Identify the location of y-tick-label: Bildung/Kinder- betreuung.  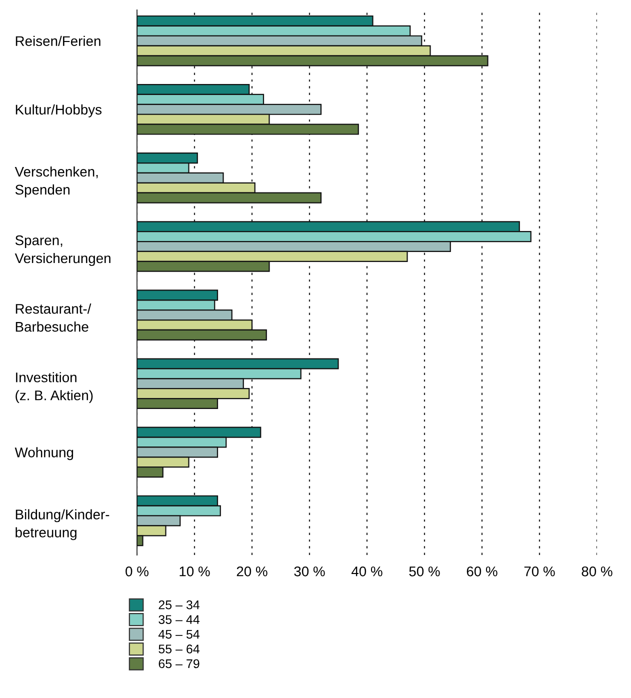
(63, 524).